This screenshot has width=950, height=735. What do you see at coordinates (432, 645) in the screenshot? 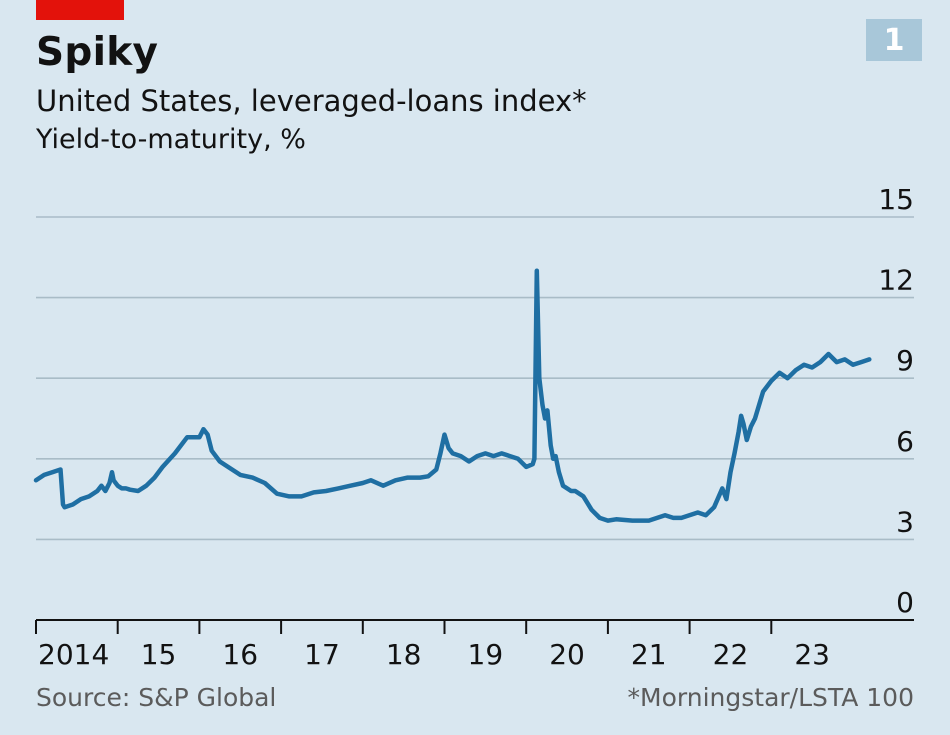
I see `x-axis: 2014 15 16 17 18 19 20 21 22 23` at bounding box center [432, 645].